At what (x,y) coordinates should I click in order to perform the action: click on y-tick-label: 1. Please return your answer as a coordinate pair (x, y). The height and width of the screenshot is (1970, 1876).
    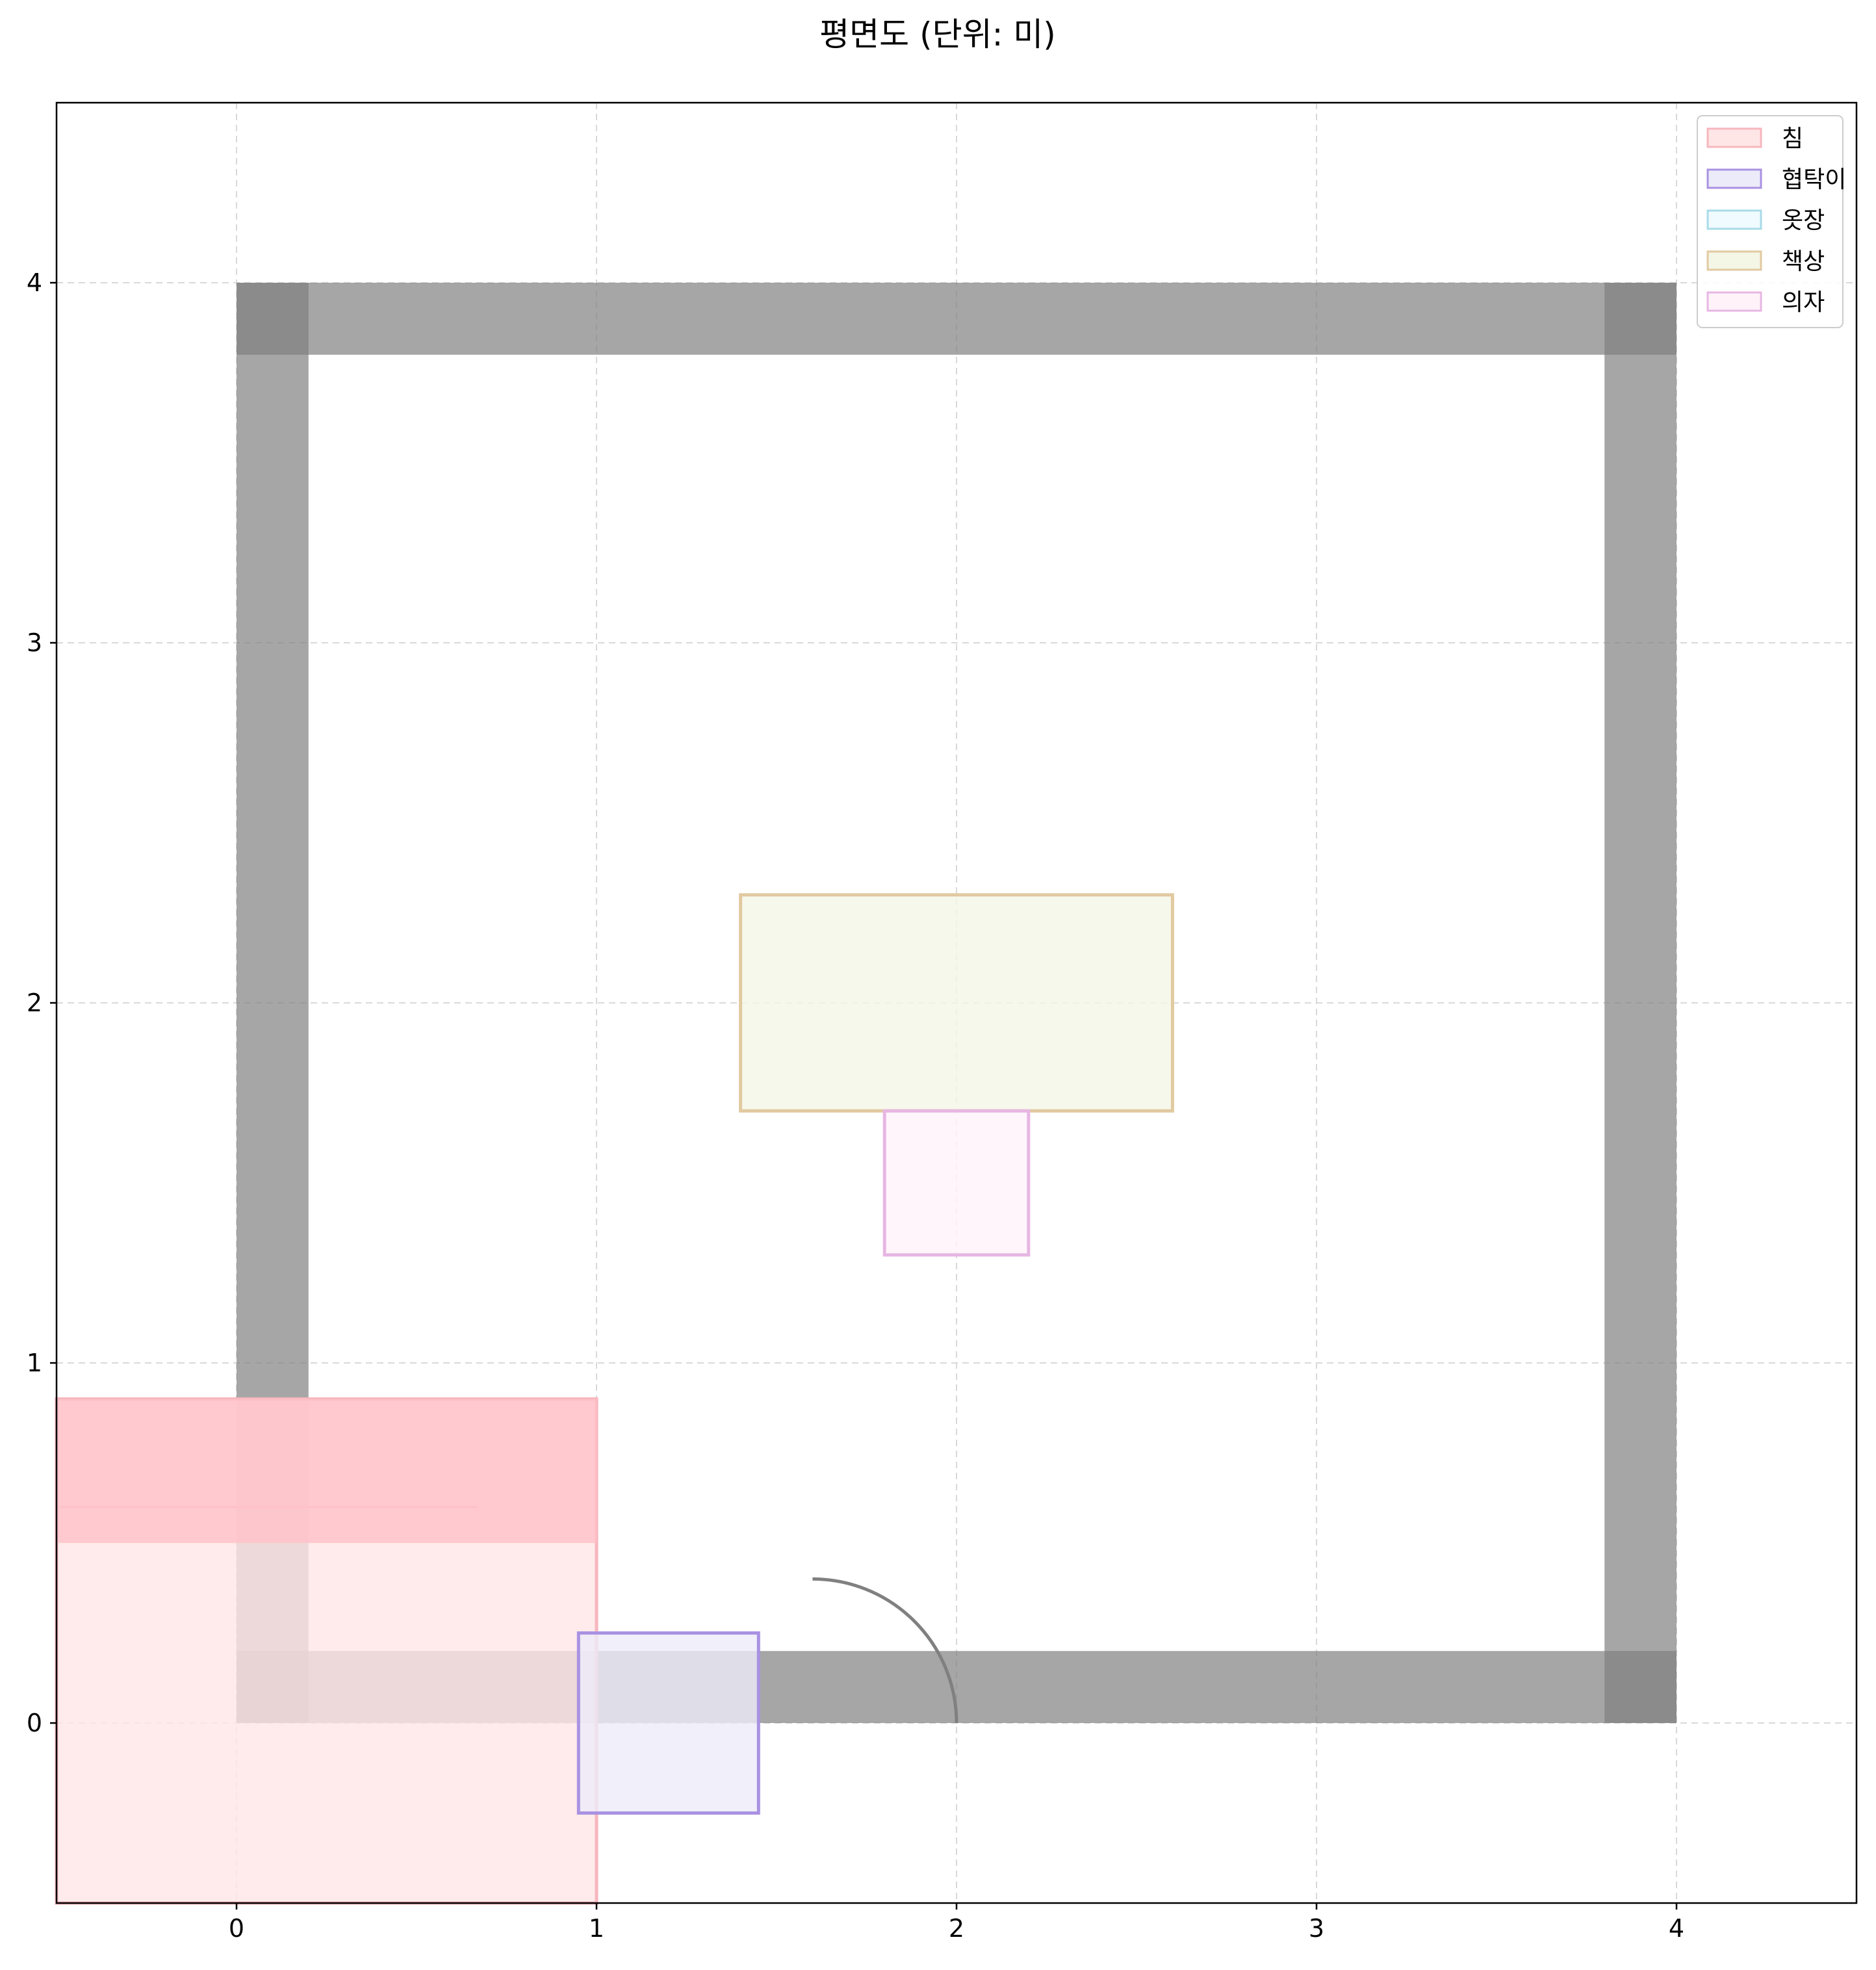
    Looking at the image, I should click on (34, 1363).